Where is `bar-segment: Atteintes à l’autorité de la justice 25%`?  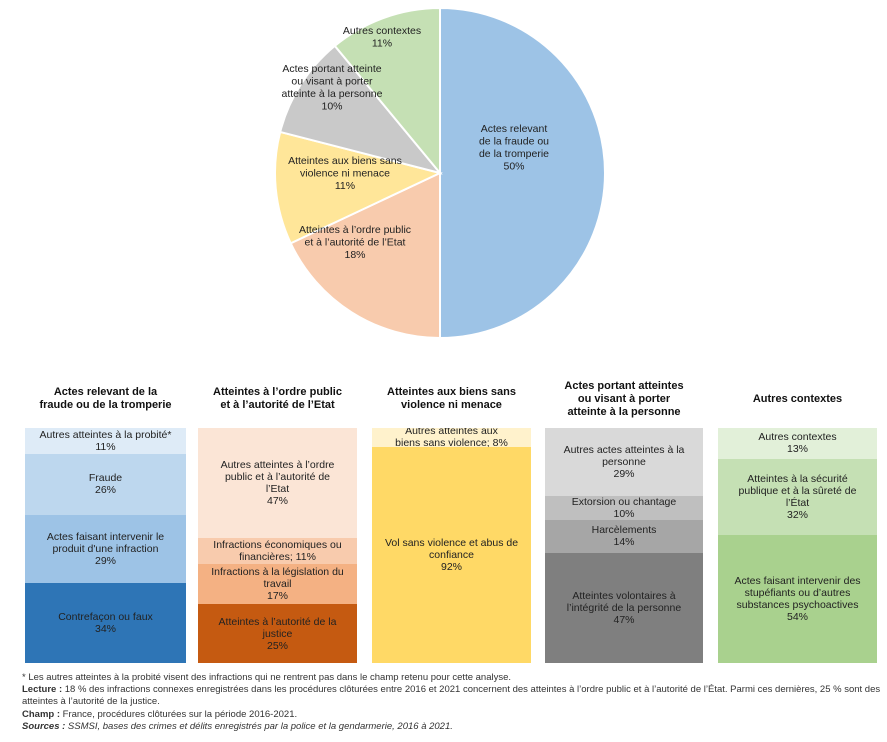
bar-segment: Atteintes à l’autorité de la justice 25% is located at coordinates (277, 633).